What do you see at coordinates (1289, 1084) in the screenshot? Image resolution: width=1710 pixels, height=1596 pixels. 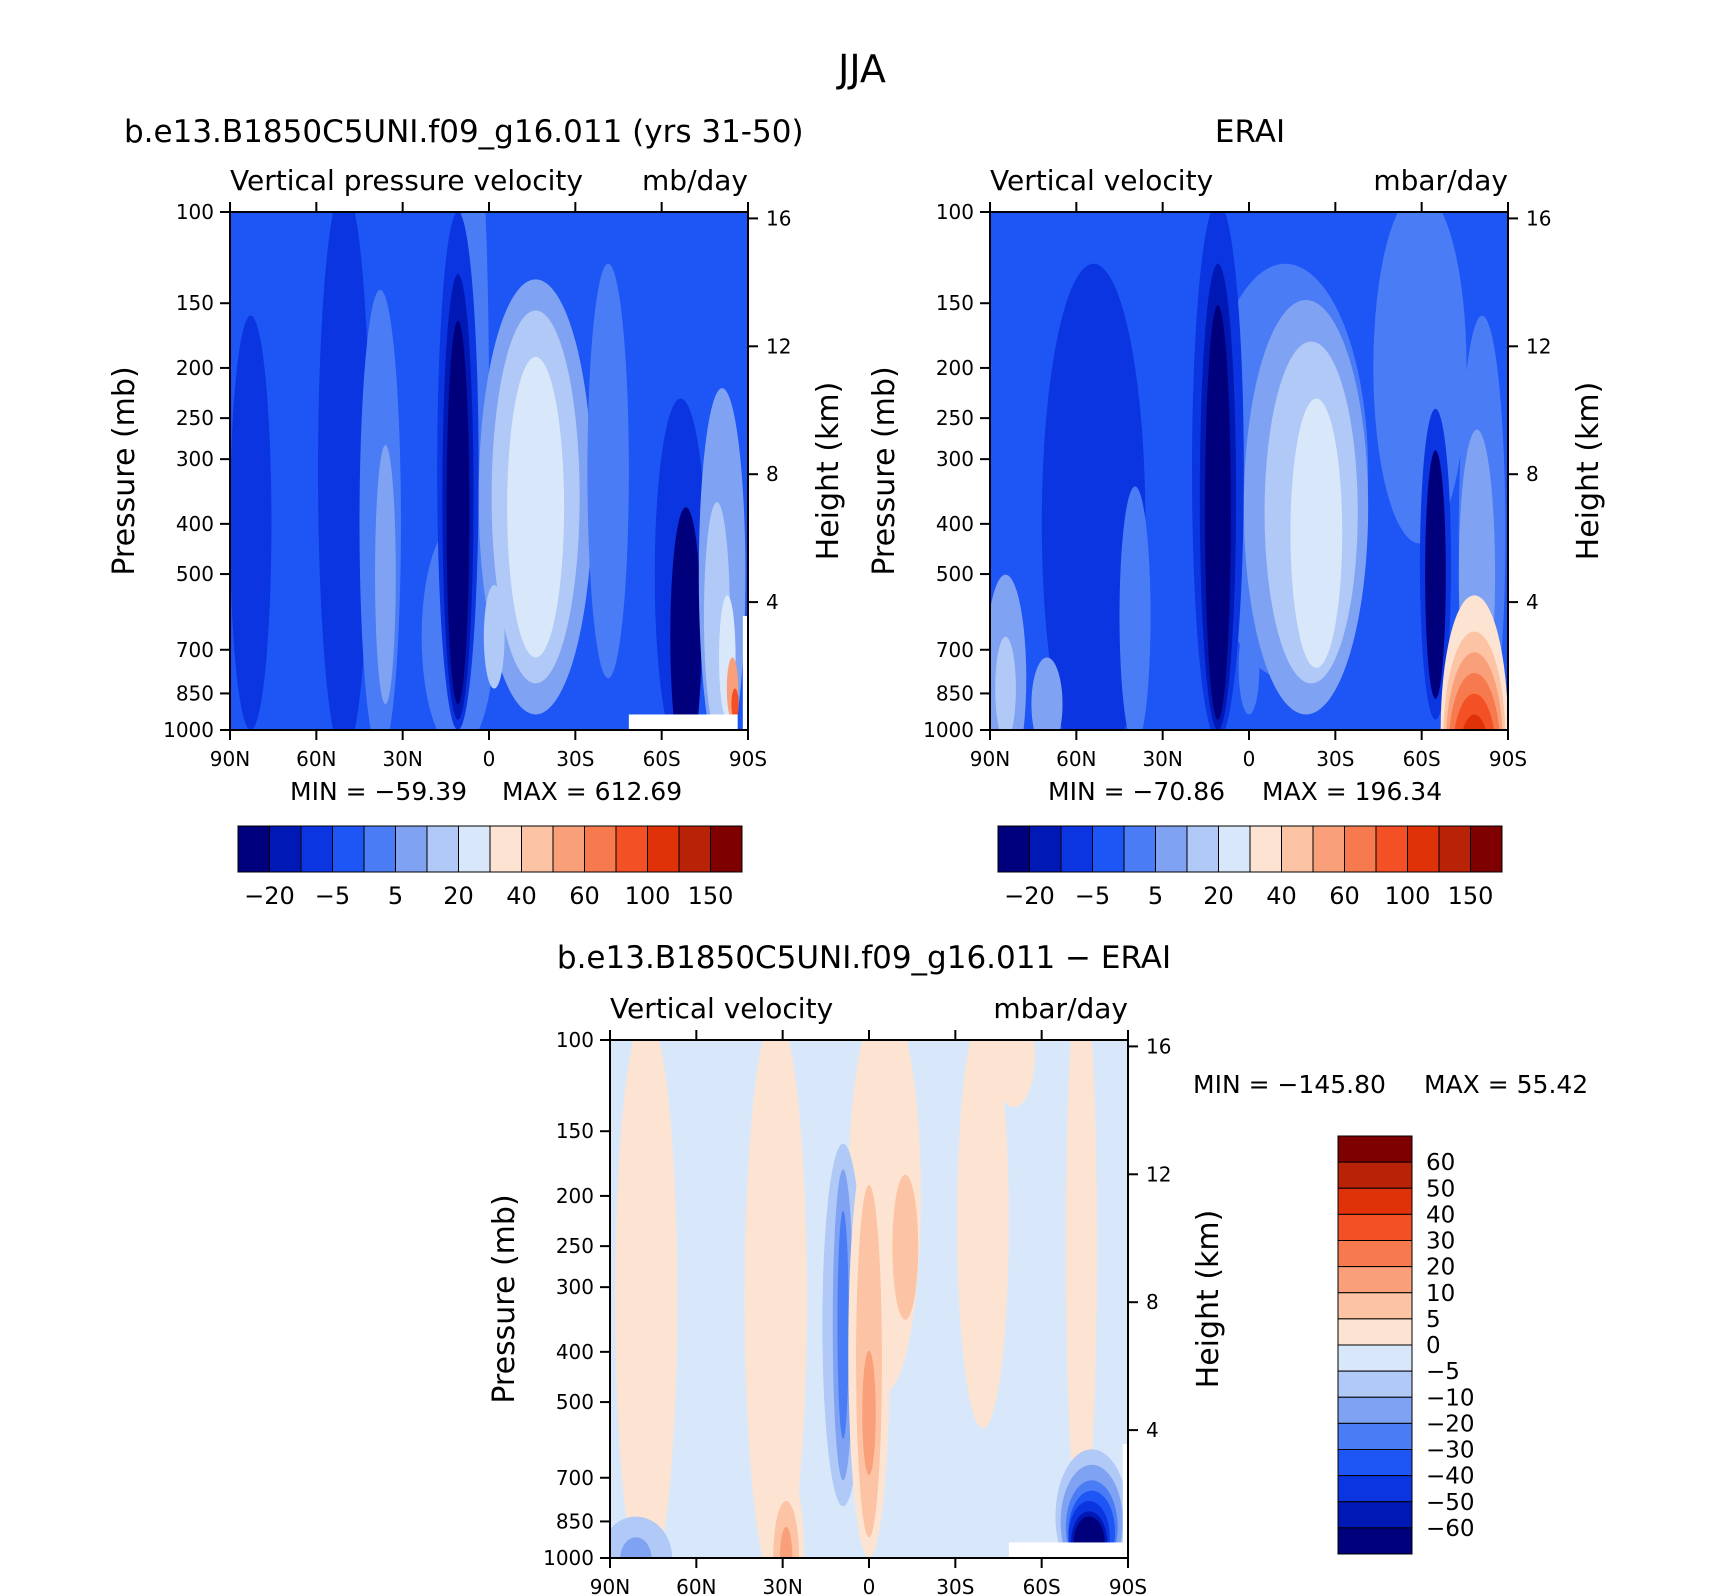 I see `min-label: MIN = −145.80` at bounding box center [1289, 1084].